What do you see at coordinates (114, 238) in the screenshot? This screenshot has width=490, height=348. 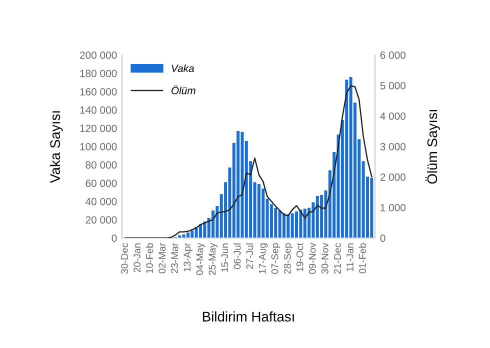 I see `y-tick-label: 0` at bounding box center [114, 238].